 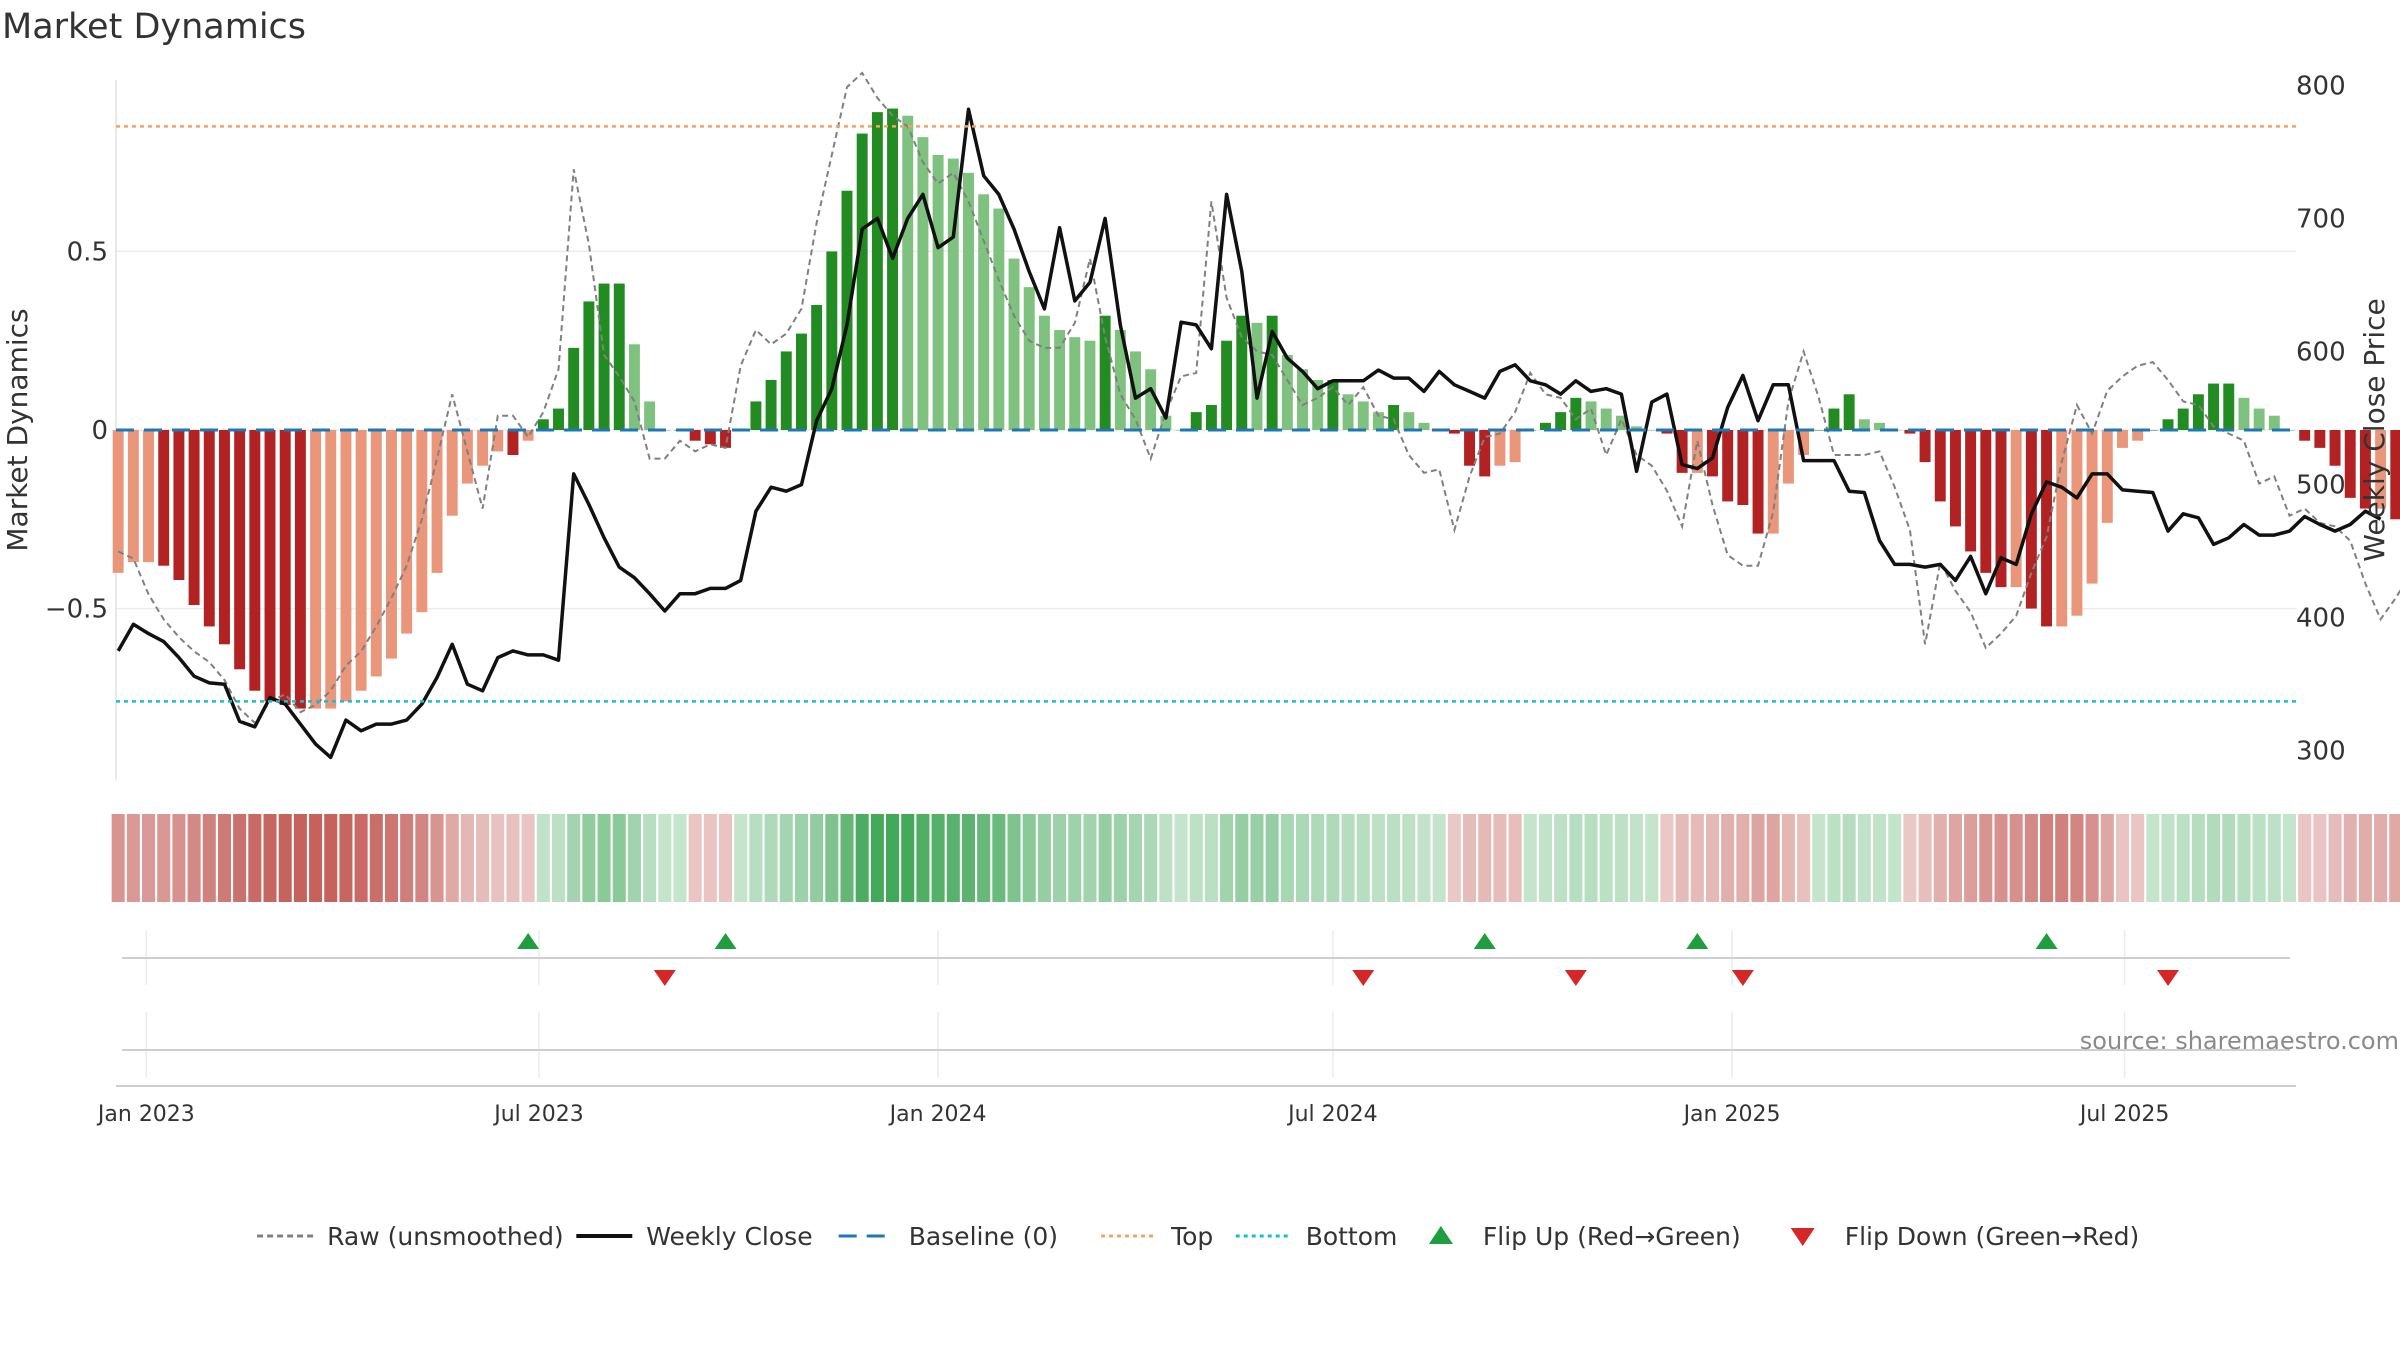 I want to click on legend-item: Flip Down (Green→Red), so click(x=1964, y=1236).